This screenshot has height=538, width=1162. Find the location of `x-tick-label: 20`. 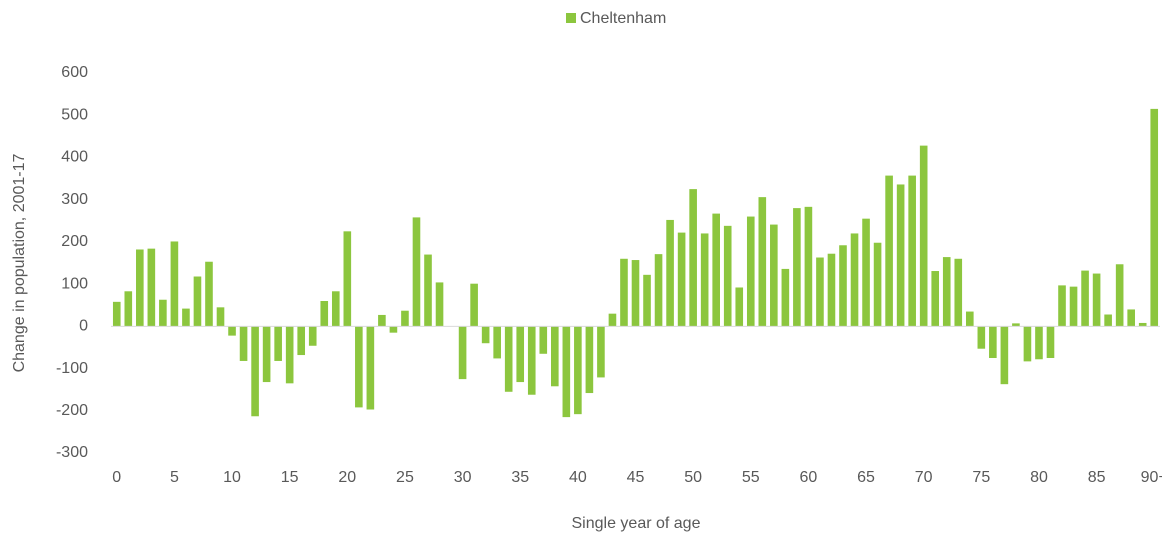

x-tick-label: 20 is located at coordinates (347, 477).